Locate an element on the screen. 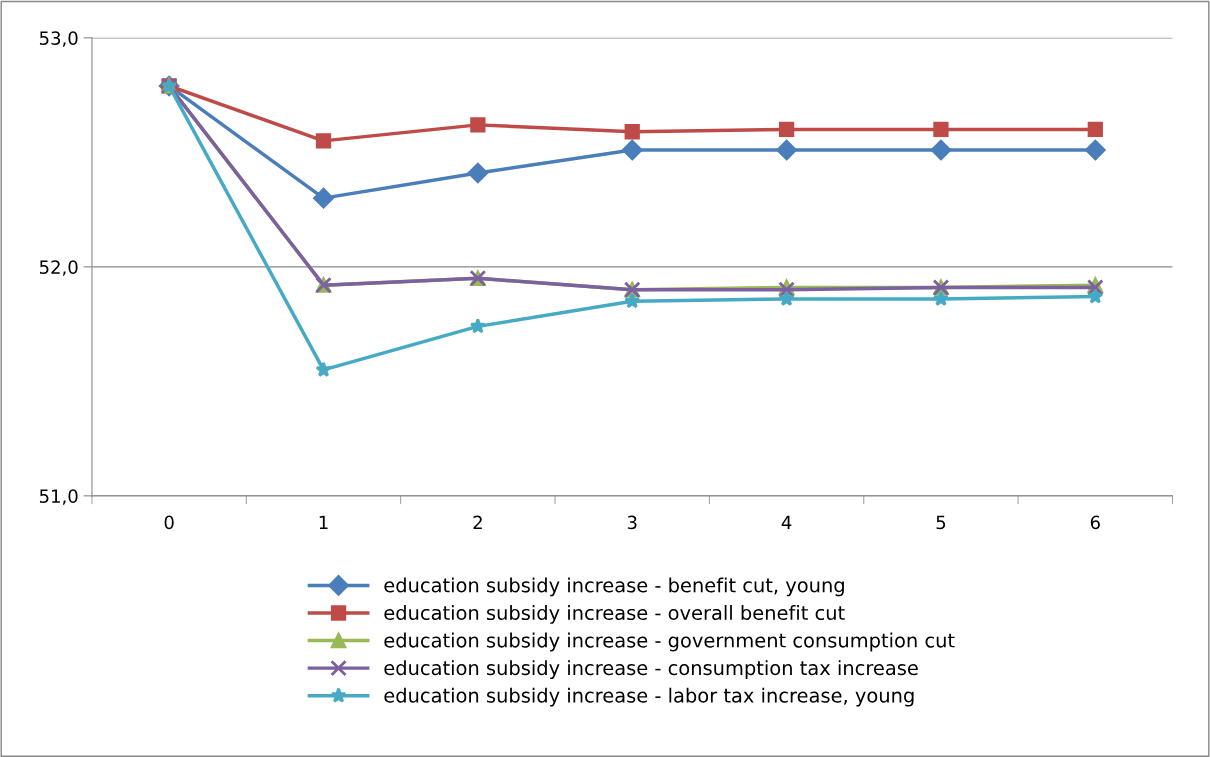  legend-label: education subsidy increase - benefit cut, young is located at coordinates (614, 587).